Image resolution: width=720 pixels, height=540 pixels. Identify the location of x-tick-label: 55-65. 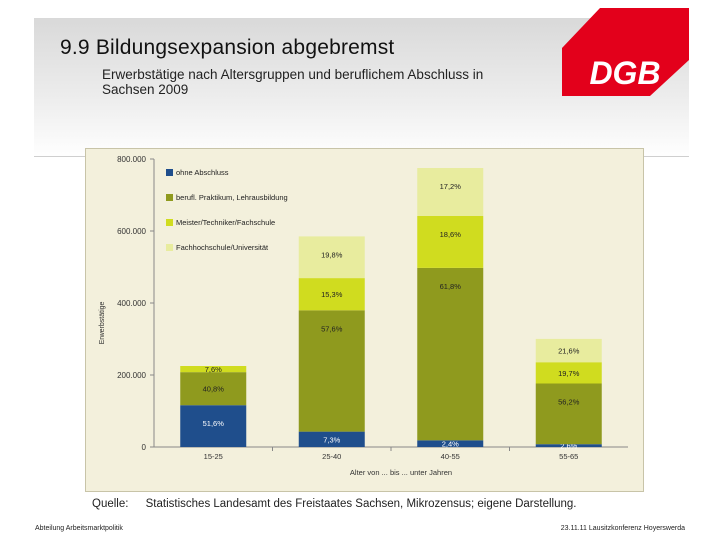
(568, 456).